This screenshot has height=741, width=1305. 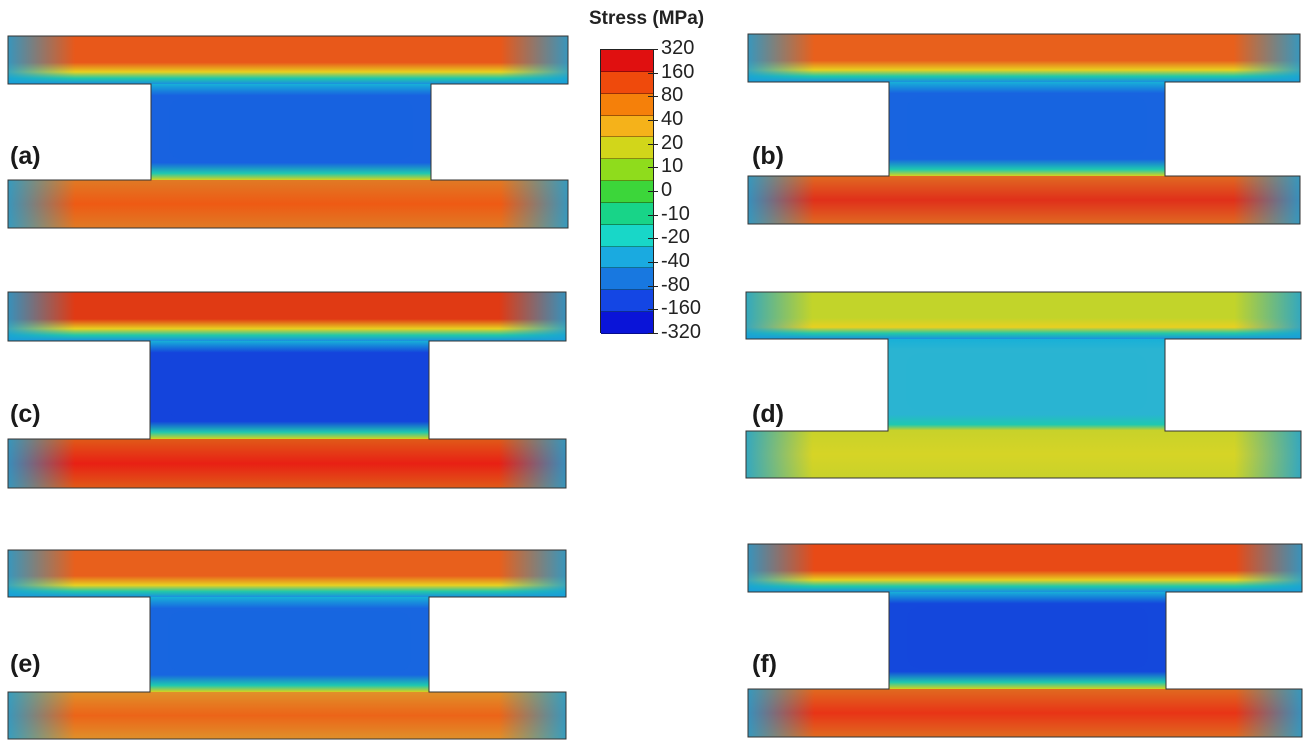 I want to click on legend-tick-label: 40, so click(x=672, y=119).